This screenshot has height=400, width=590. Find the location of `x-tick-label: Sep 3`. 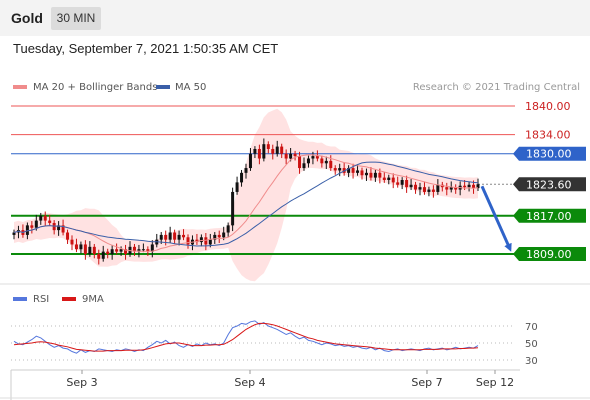

x-tick-label: Sep 3 is located at coordinates (81, 382).